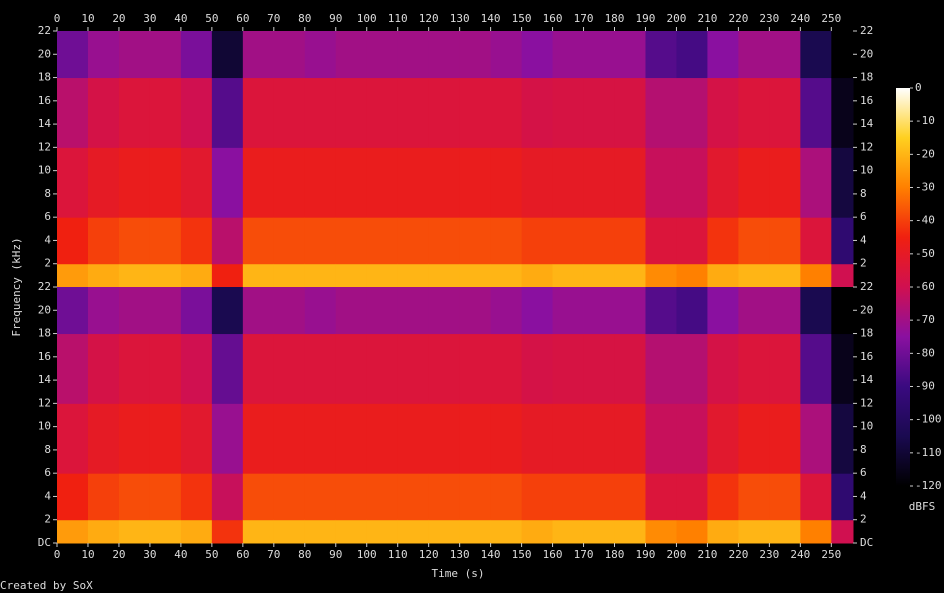 The image size is (944, 593). Describe the element at coordinates (522, 554) in the screenshot. I see `x-tick-label: 150` at that location.